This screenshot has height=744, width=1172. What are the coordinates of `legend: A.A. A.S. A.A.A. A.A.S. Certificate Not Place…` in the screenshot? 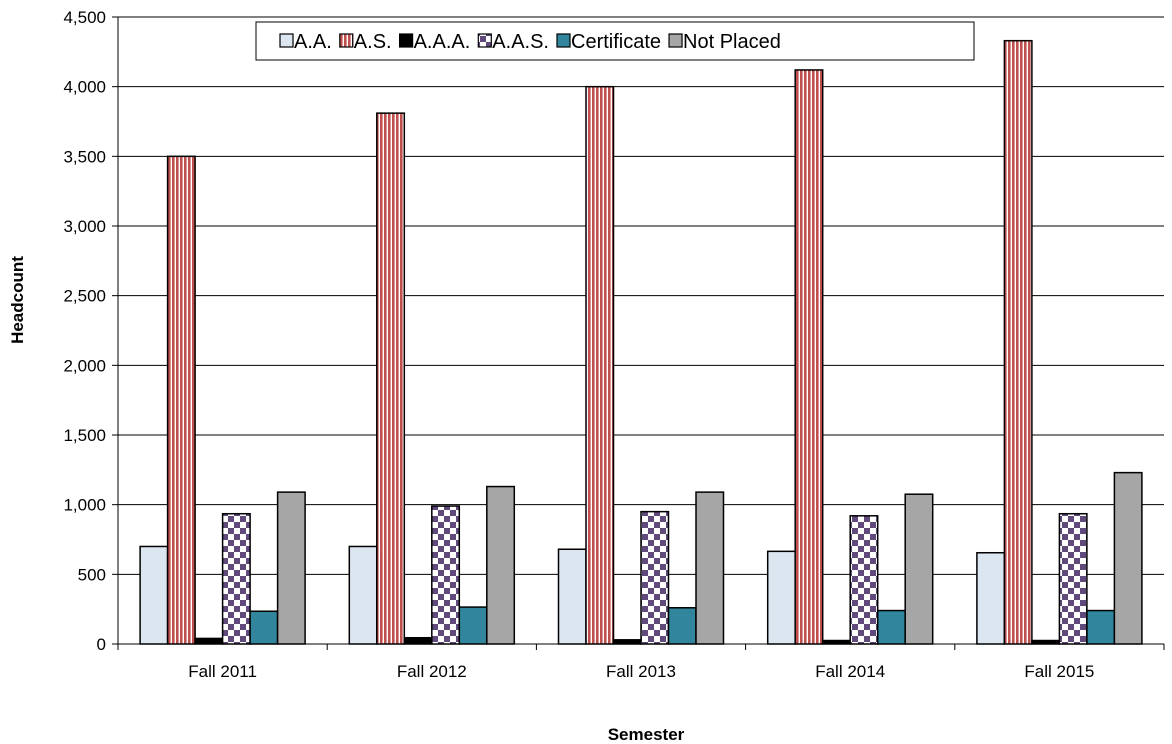 It's located at (615, 41).